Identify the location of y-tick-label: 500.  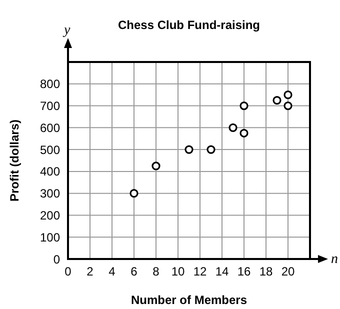
(50, 149).